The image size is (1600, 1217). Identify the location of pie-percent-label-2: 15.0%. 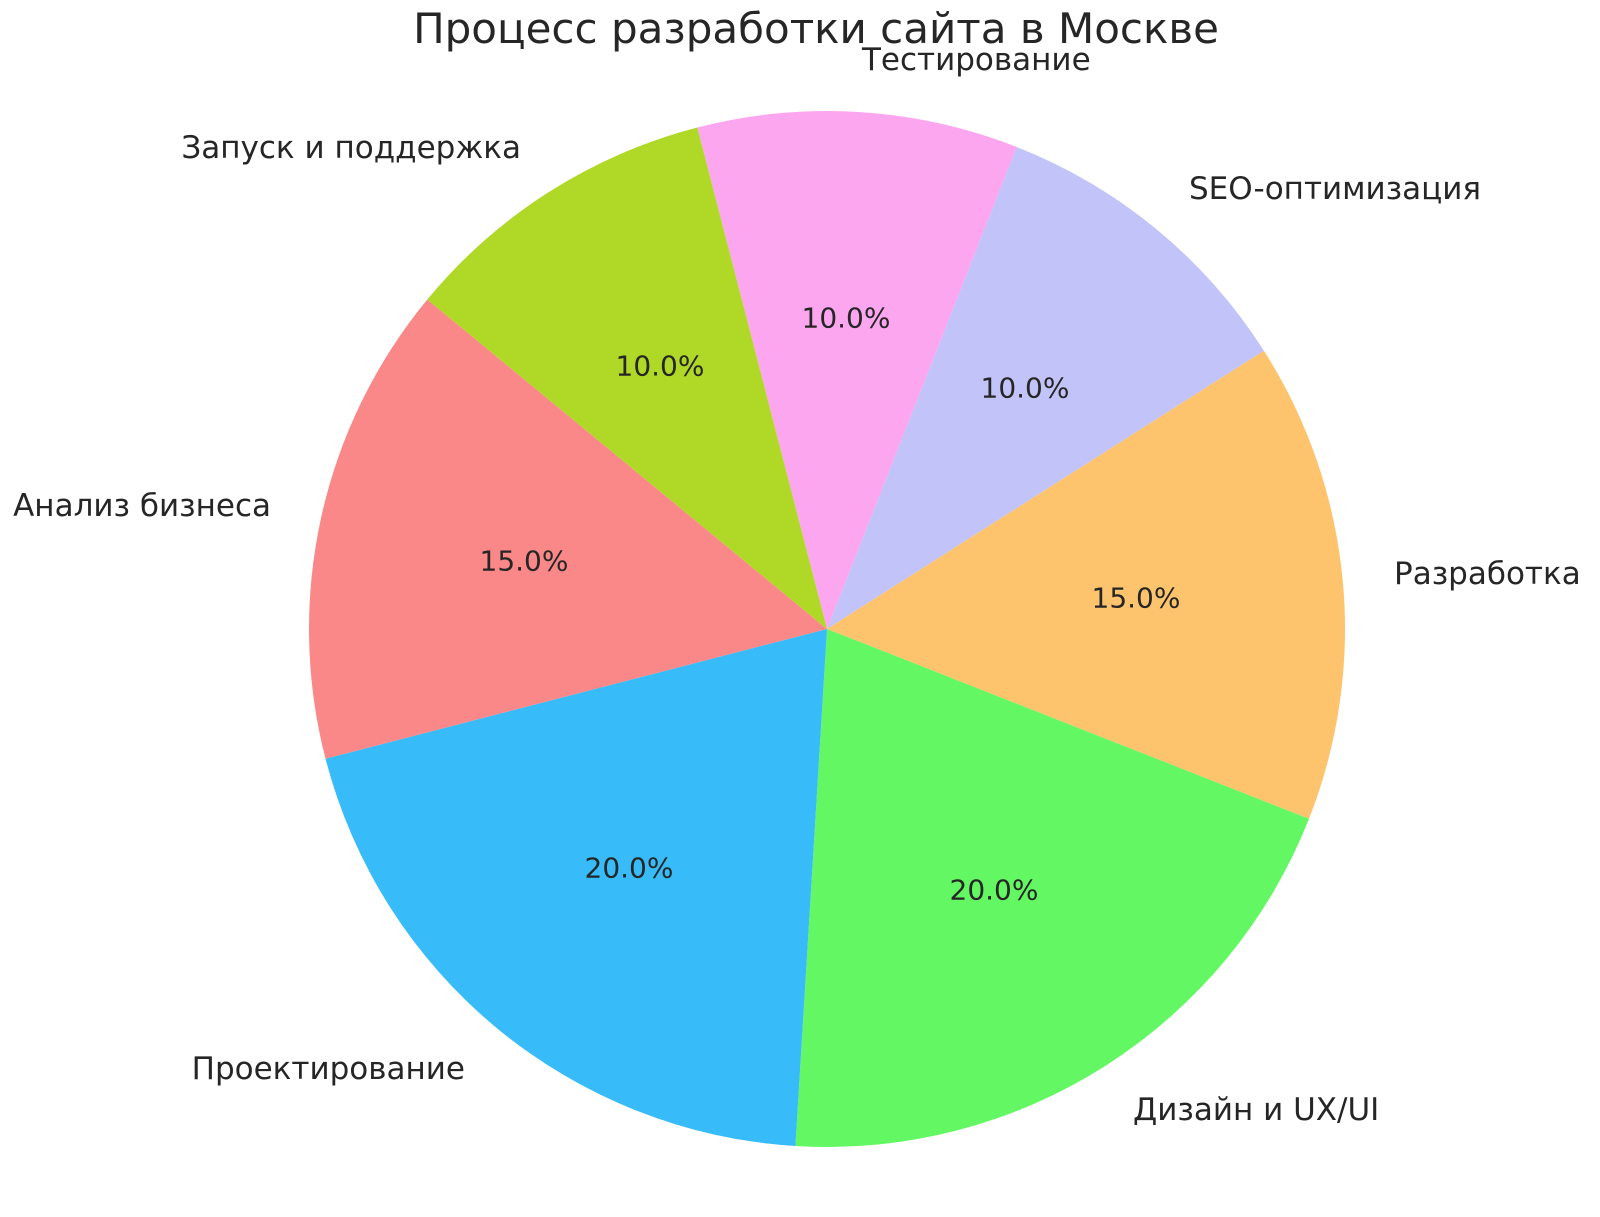
(1136, 598).